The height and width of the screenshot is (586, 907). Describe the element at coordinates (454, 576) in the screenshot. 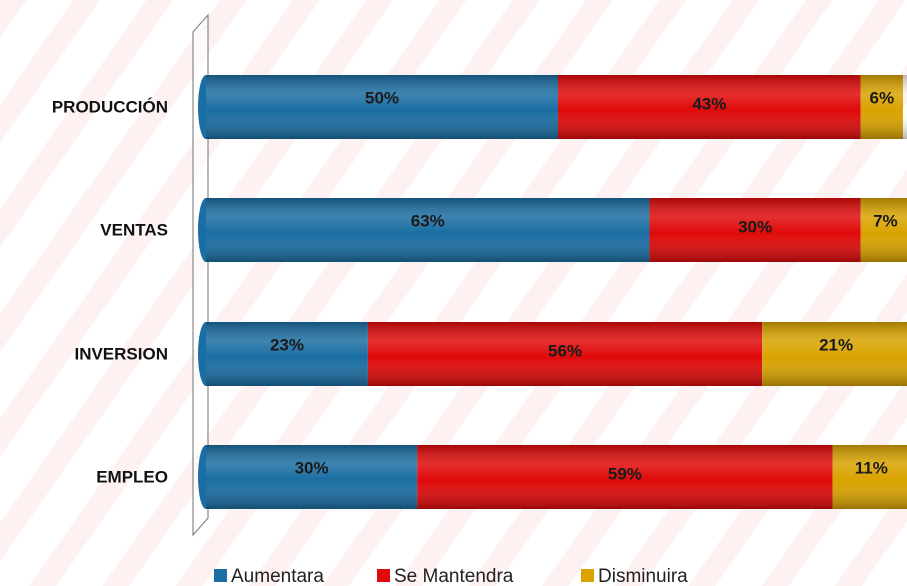

I see `legend-label: Se Mantendra` at that location.